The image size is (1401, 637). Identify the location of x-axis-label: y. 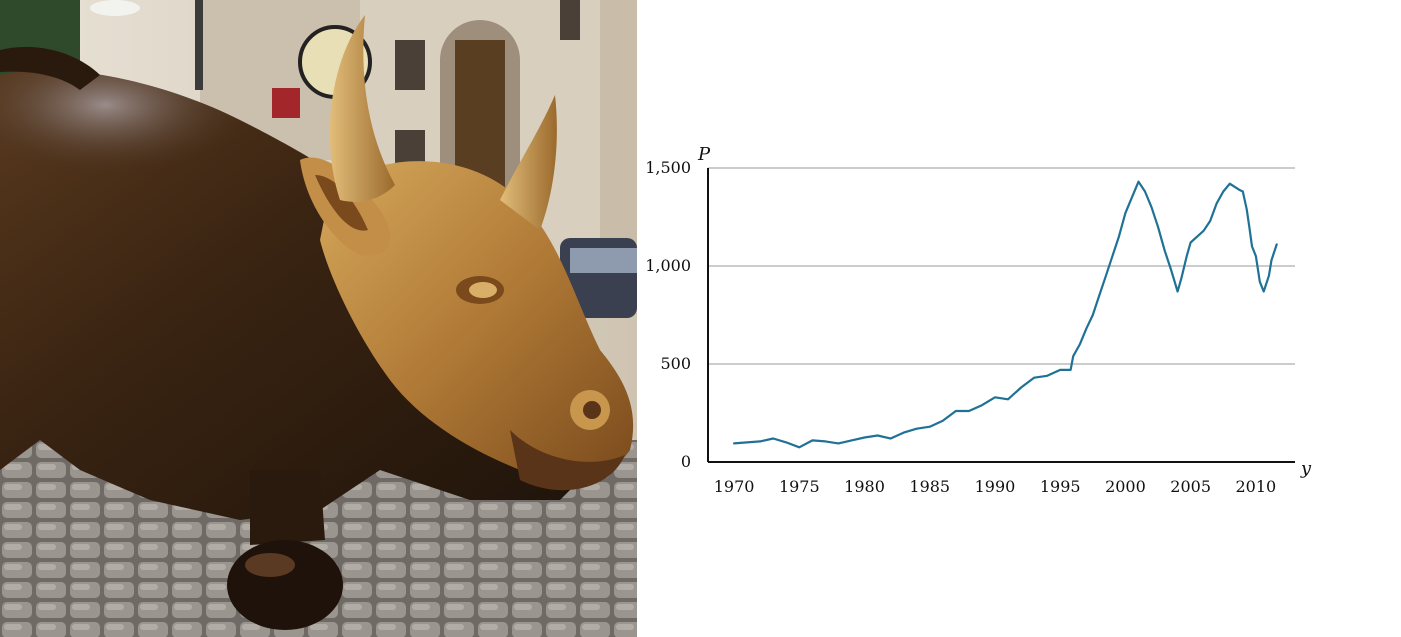
(1306, 468).